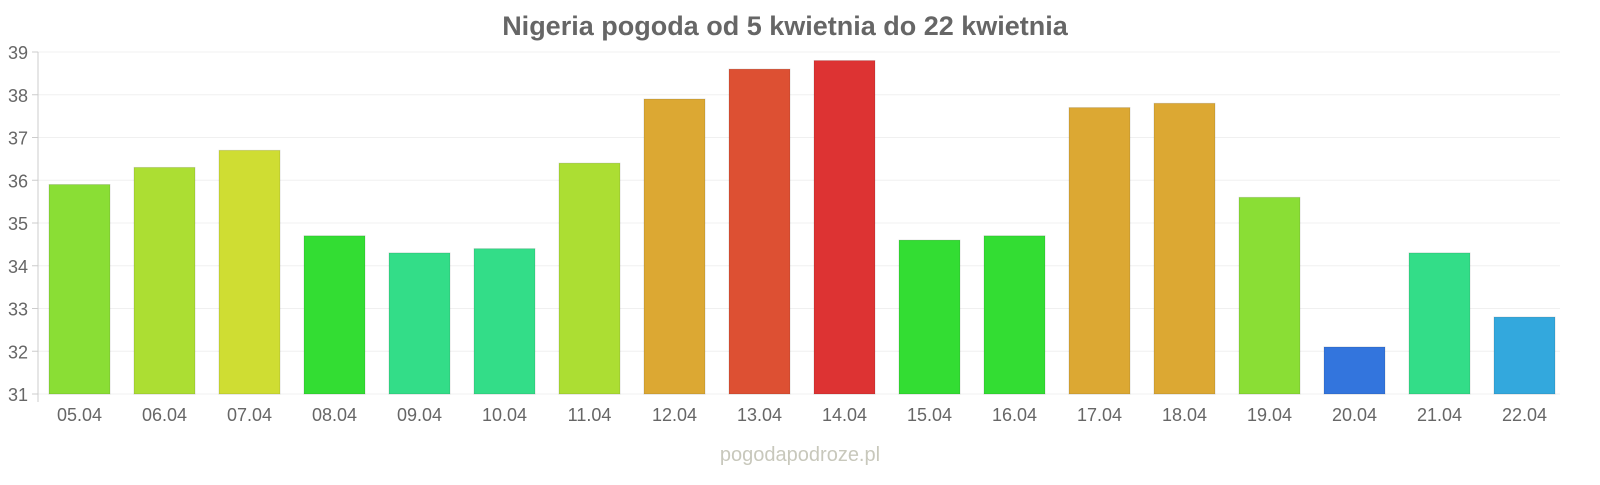 The image size is (1600, 485). What do you see at coordinates (18, 224) in the screenshot?
I see `y-tick-label: 35` at bounding box center [18, 224].